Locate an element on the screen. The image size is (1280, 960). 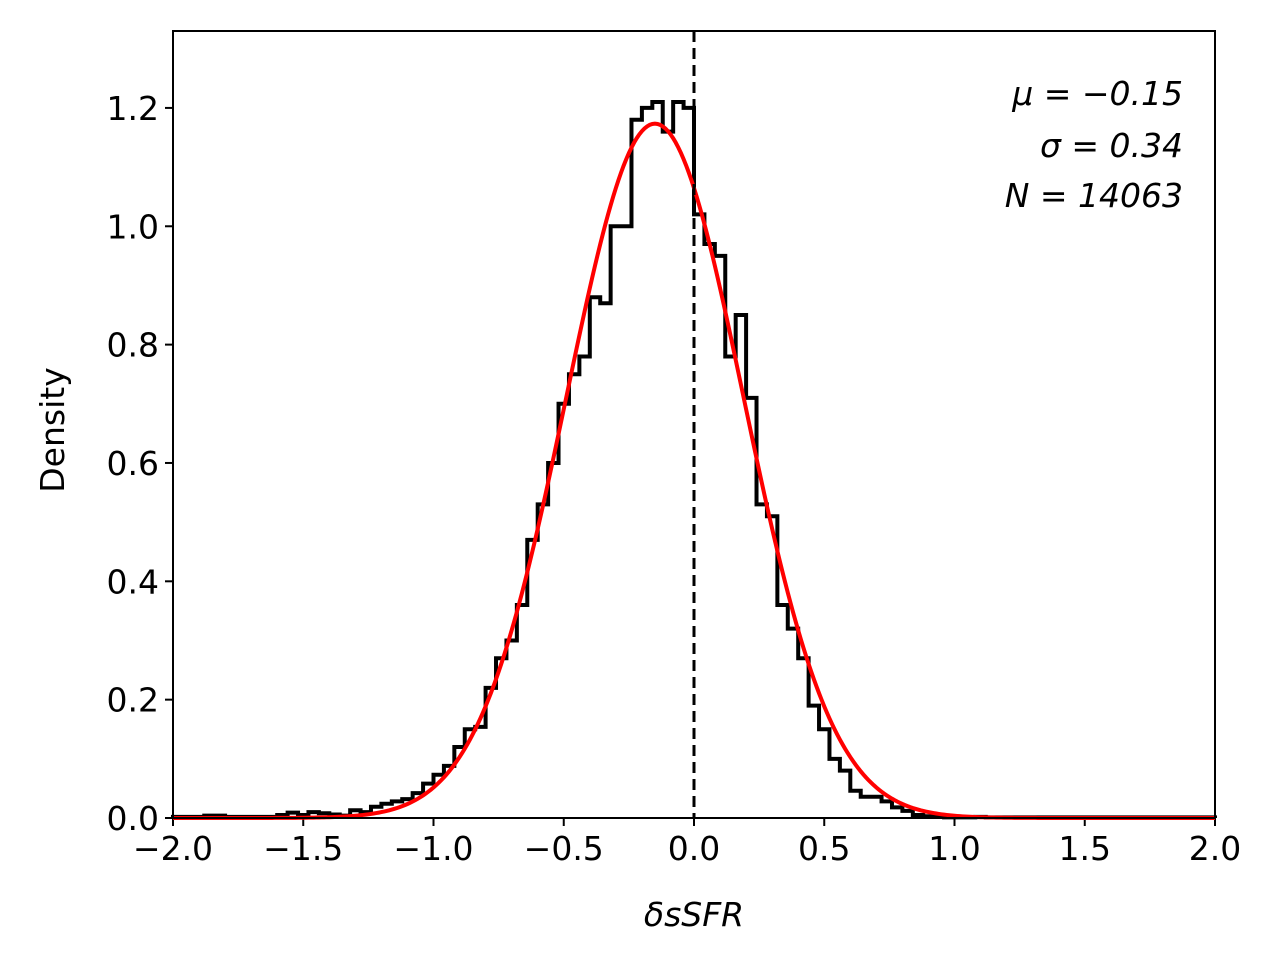
x-tick-label: 1.0 is located at coordinates (954, 848).